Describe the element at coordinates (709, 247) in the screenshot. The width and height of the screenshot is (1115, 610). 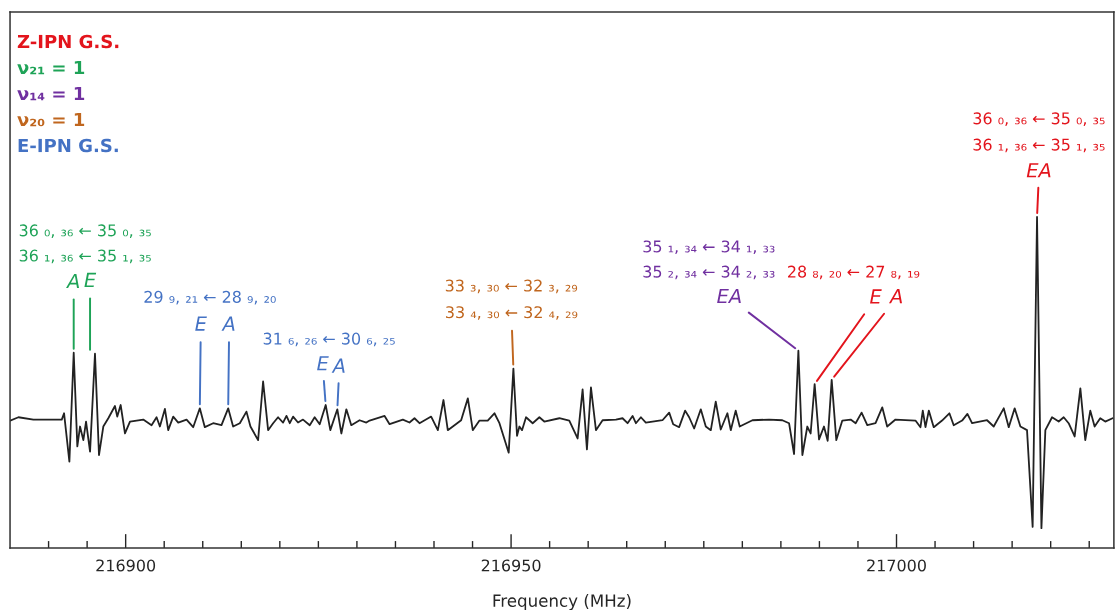
I see `annotation: 35 ₁, ₃₄ ← 34 ₁, ₃₃` at that location.